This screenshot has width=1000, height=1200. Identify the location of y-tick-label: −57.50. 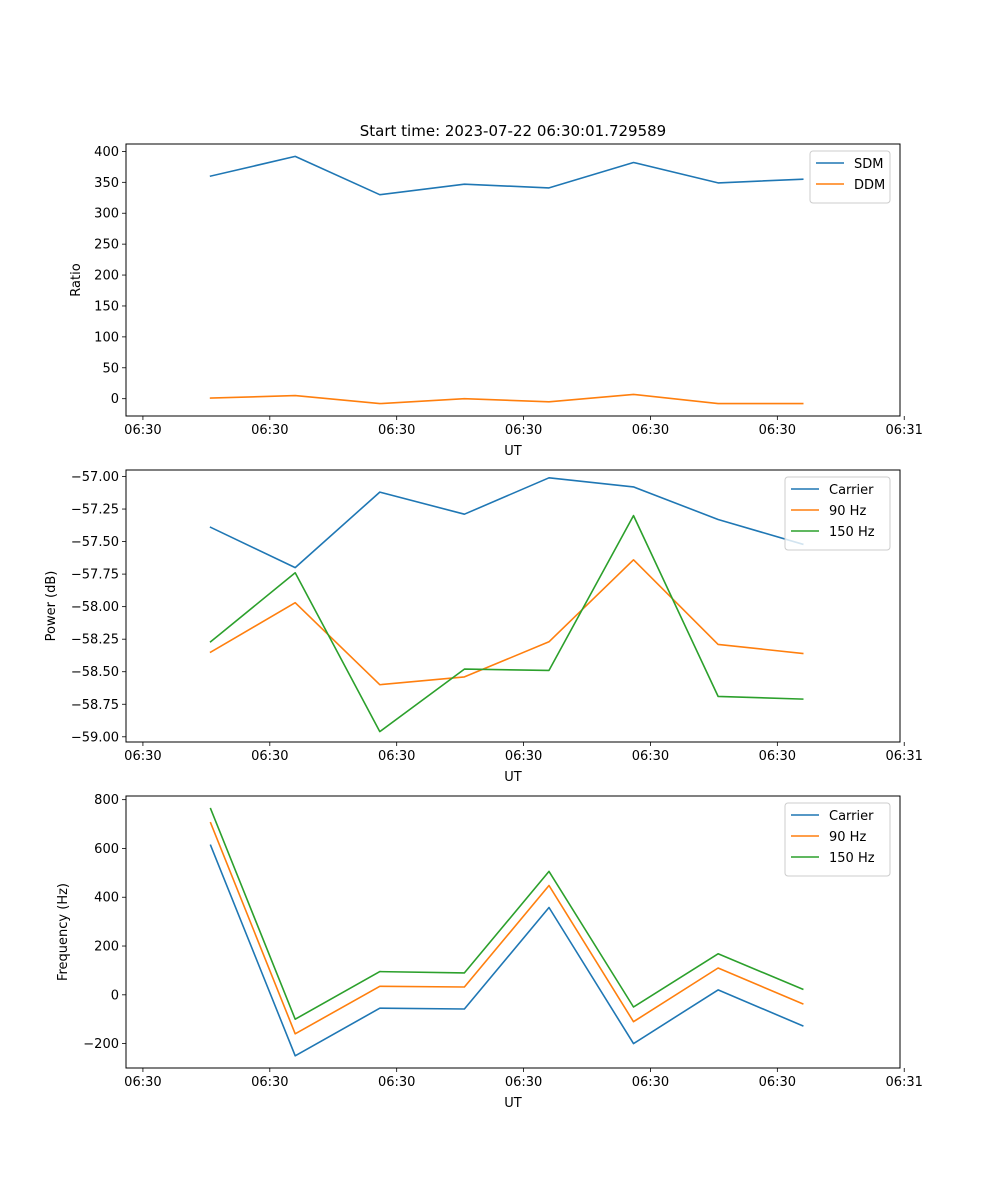
(95, 542).